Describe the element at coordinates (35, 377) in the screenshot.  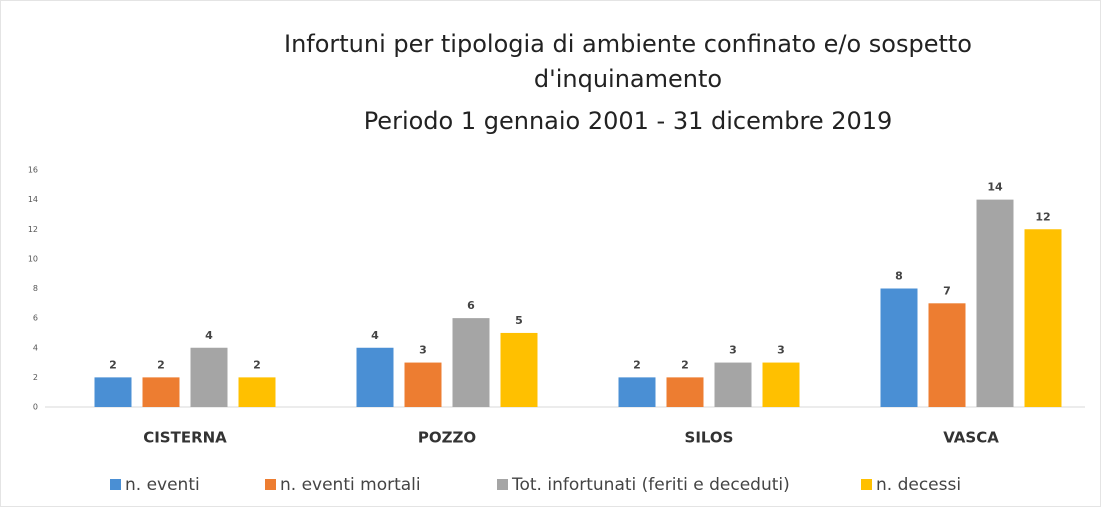
I see `y-tick-label: 2` at that location.